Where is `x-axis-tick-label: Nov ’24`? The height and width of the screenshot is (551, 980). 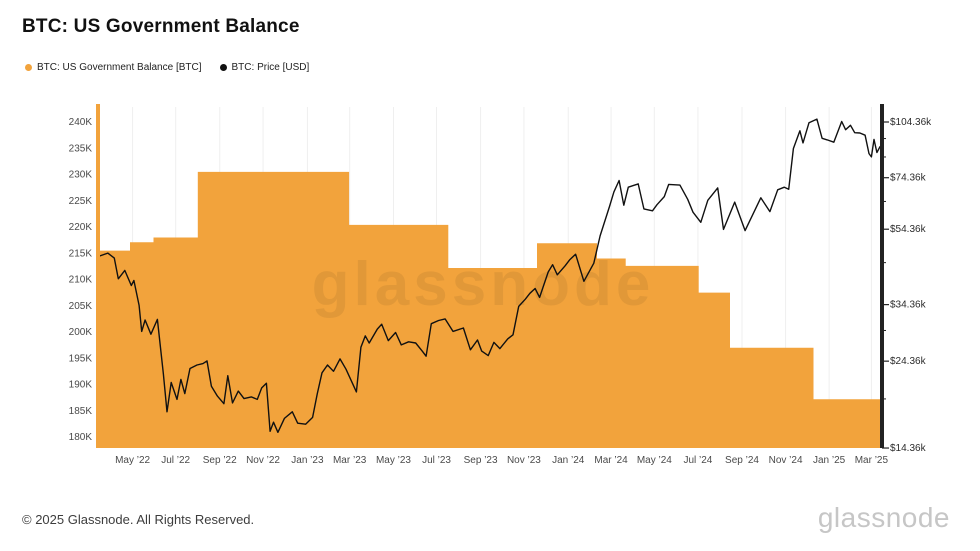
x-axis-tick-label: Nov ’24 is located at coordinates (786, 460).